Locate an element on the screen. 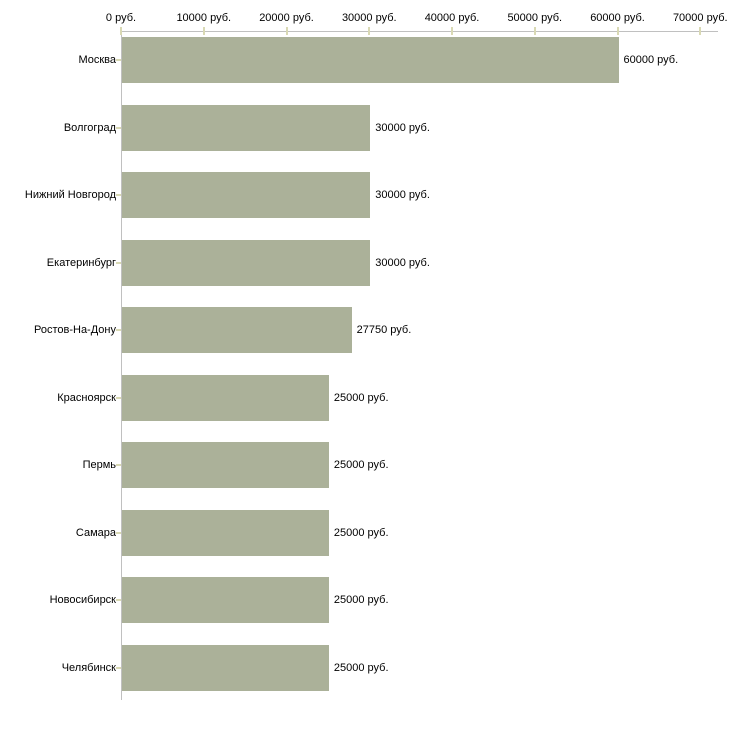 The height and width of the screenshot is (730, 730). value-label: 60000 руб. is located at coordinates (651, 60).